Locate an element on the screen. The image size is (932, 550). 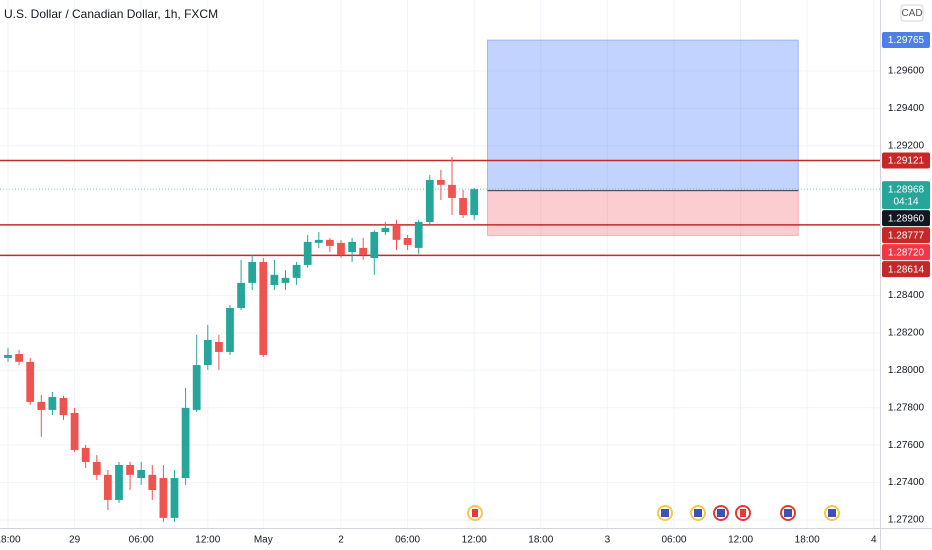
y-tick-label: 1.28000 is located at coordinates (906, 370).